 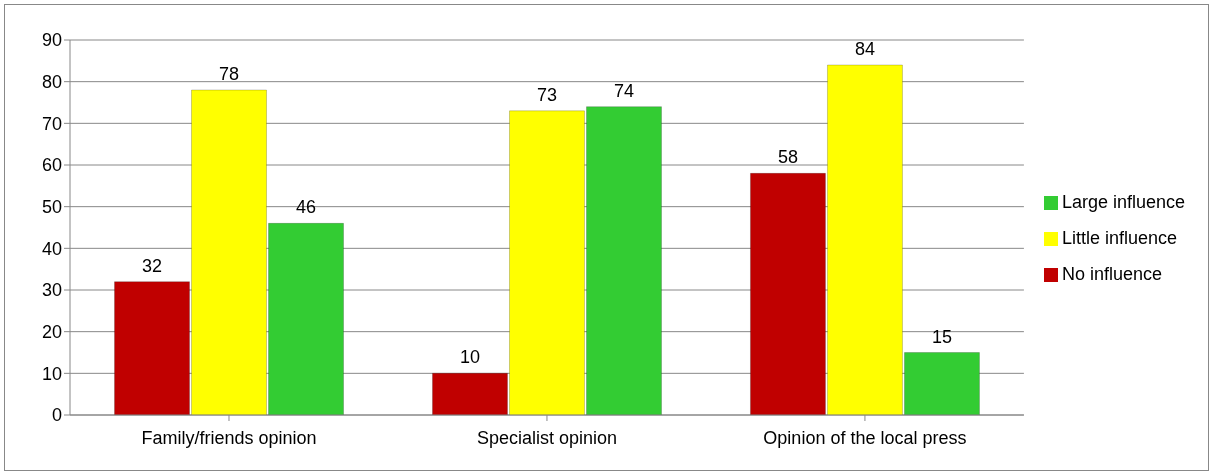 What do you see at coordinates (865, 437) in the screenshot?
I see `x-tick-label: Opinion of the local press` at bounding box center [865, 437].